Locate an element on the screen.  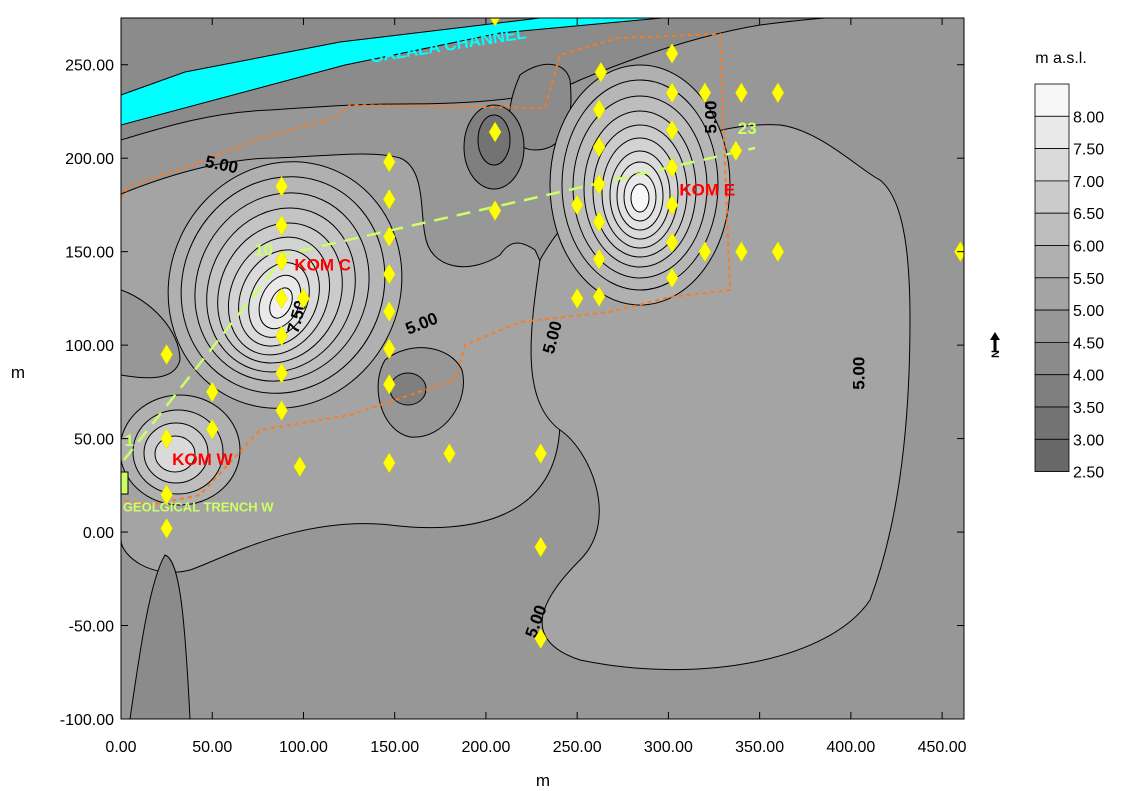
mound-kom-c is located at coordinates (285, 285).